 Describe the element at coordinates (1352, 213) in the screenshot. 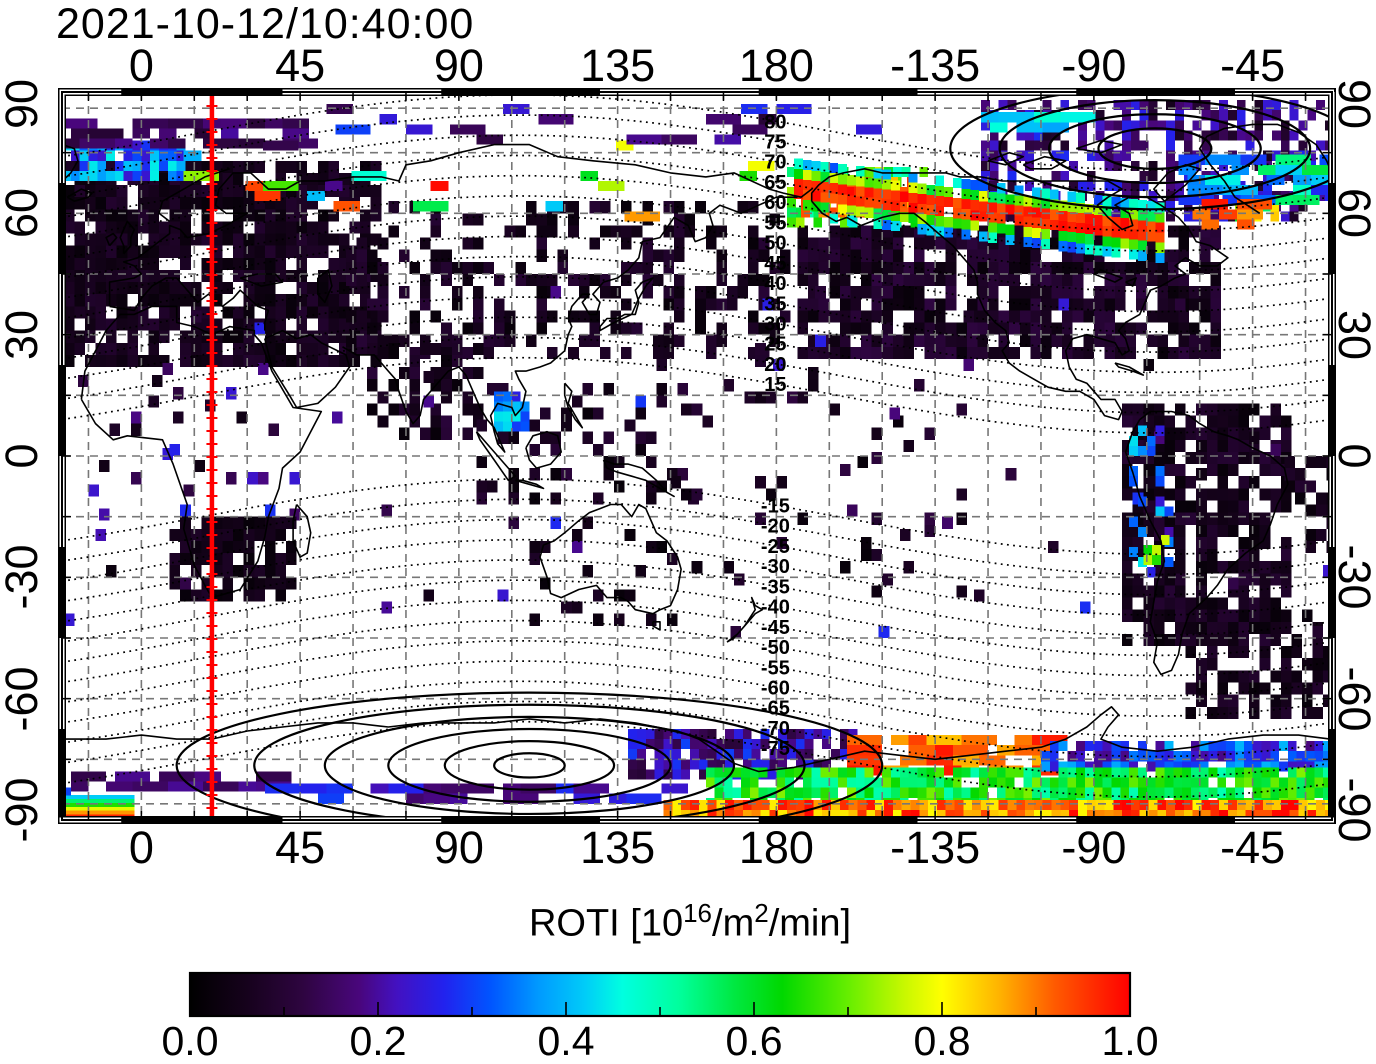

I see `lat-tick-right-60: 60` at that location.